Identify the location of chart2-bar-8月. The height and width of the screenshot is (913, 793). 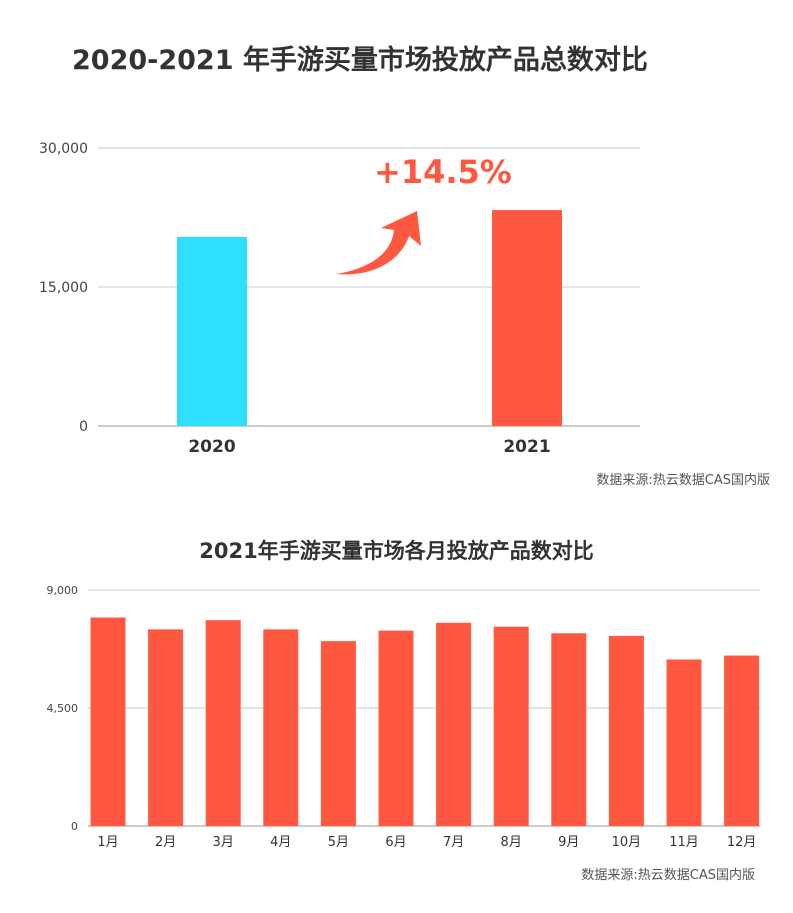
(511, 726).